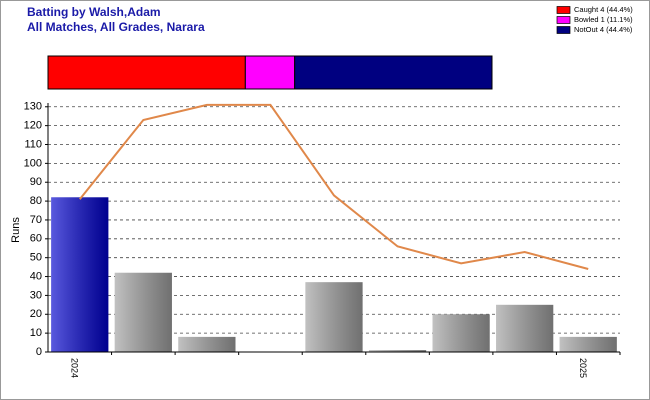 This screenshot has width=650, height=400. I want to click on y-tick-label: 60, so click(36, 239).